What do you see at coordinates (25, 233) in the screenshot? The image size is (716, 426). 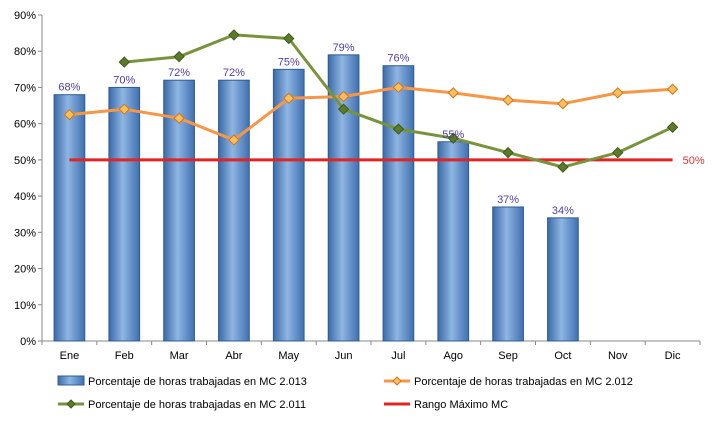 I see `y-tick-label: 30%` at bounding box center [25, 233].